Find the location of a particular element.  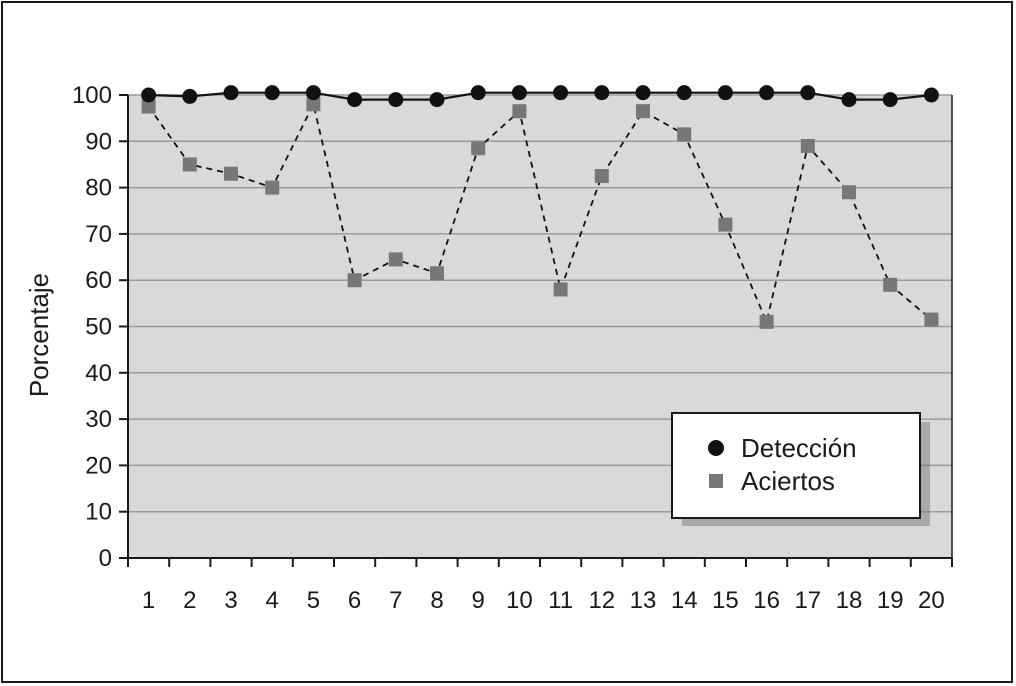

x-tick-label-17: 17 is located at coordinates (807, 600).